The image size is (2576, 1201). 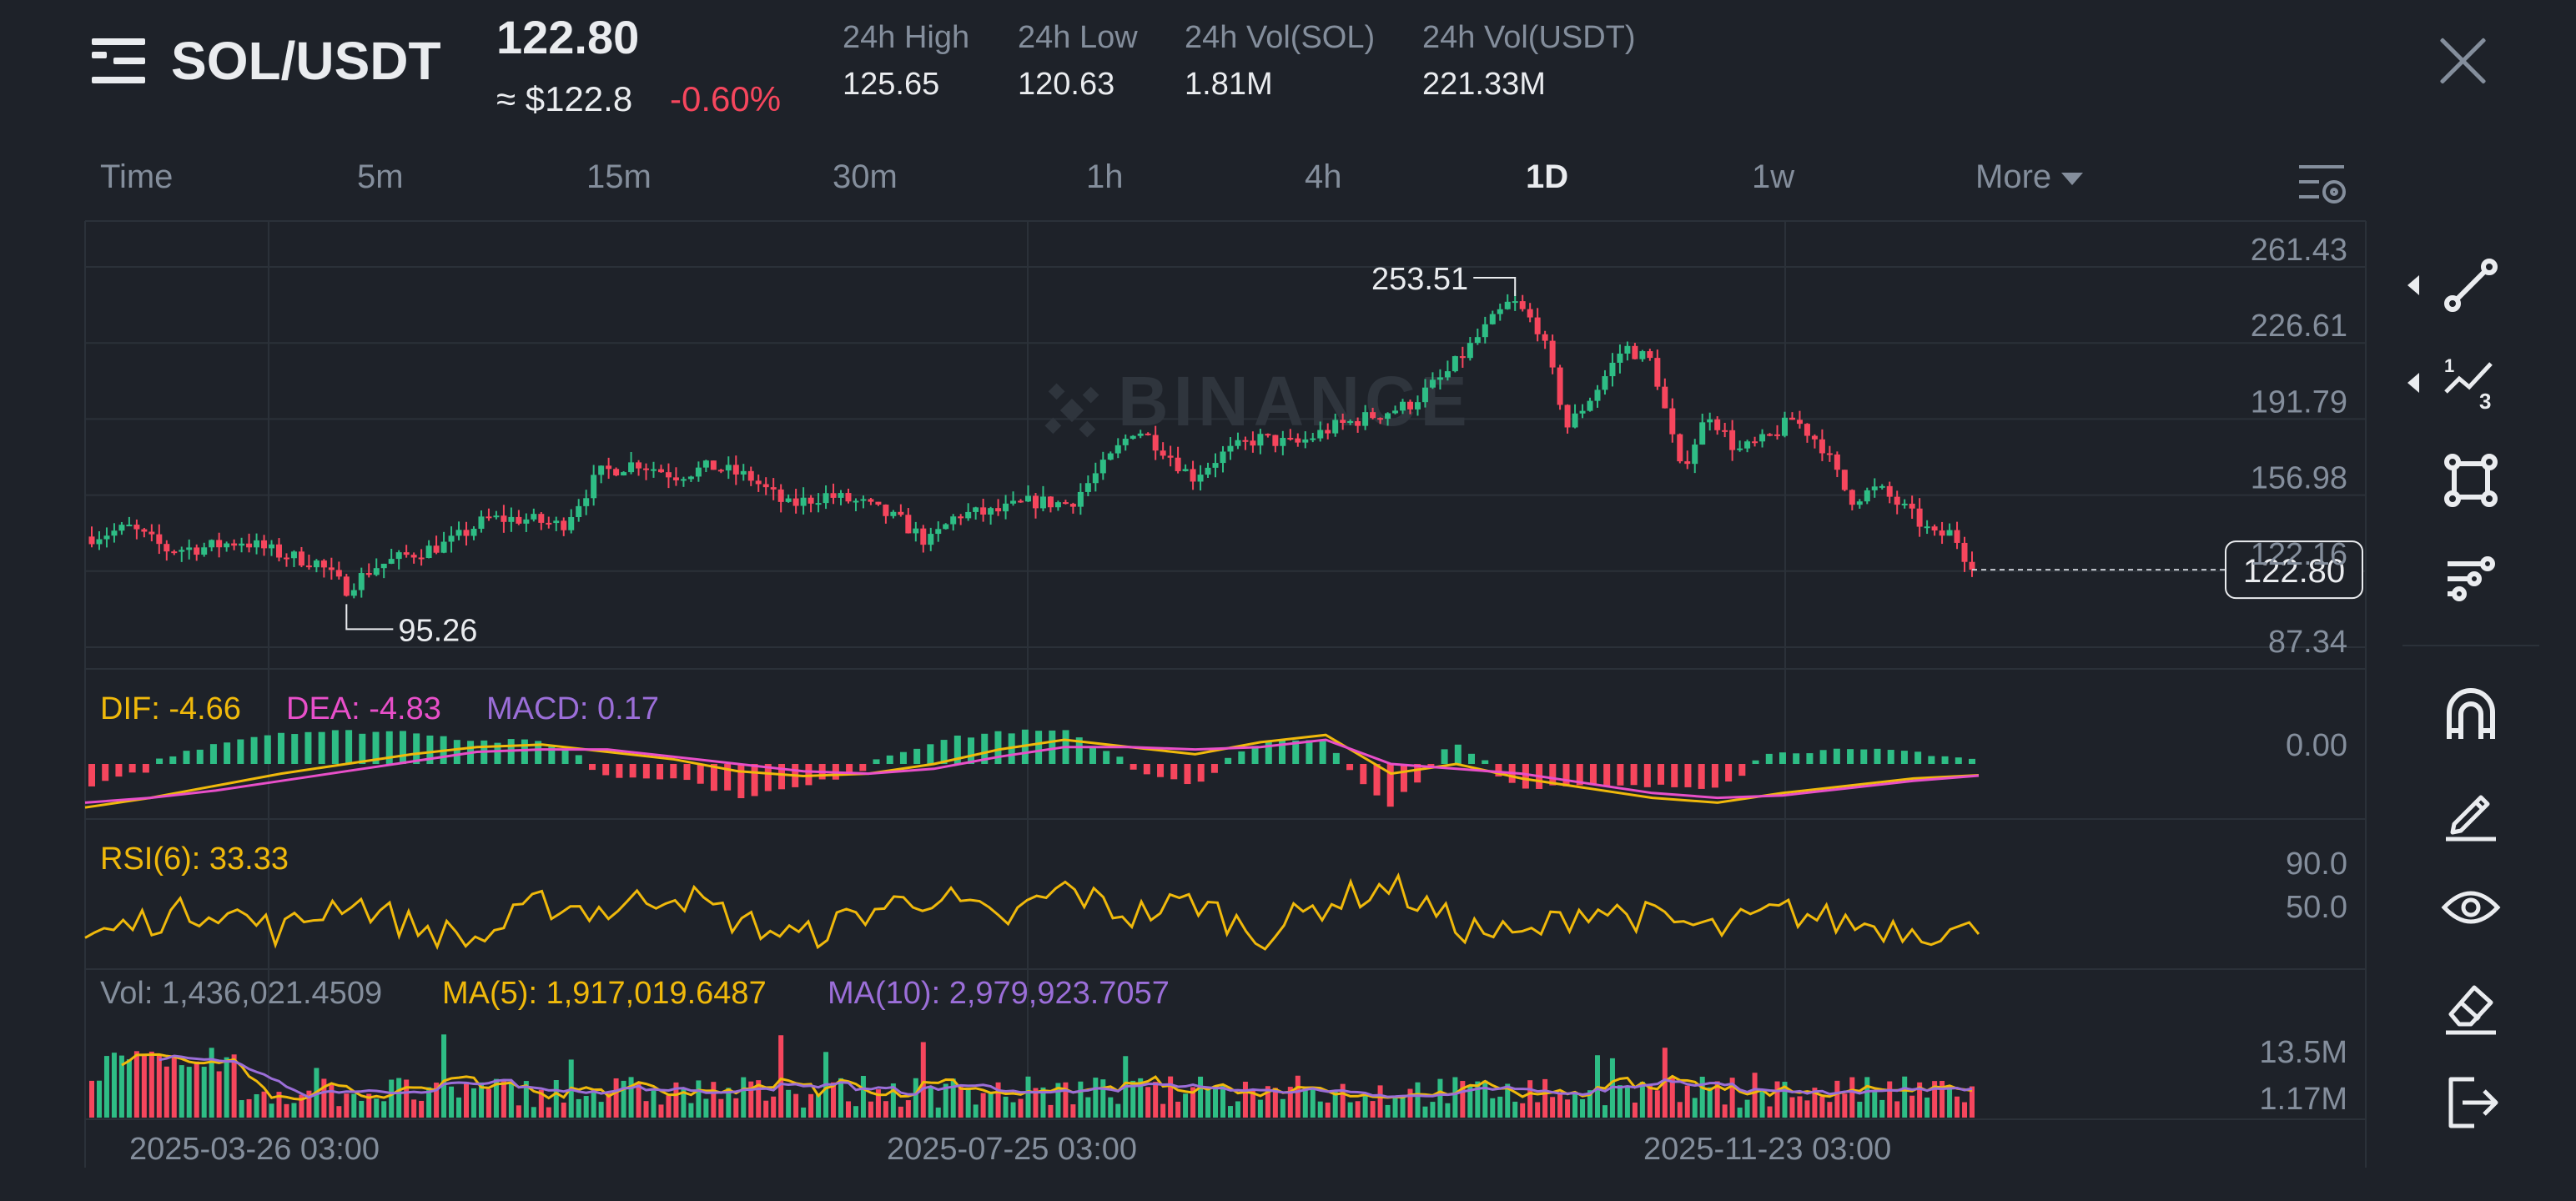 I want to click on indicator-settings-icon, so click(x=2471, y=578).